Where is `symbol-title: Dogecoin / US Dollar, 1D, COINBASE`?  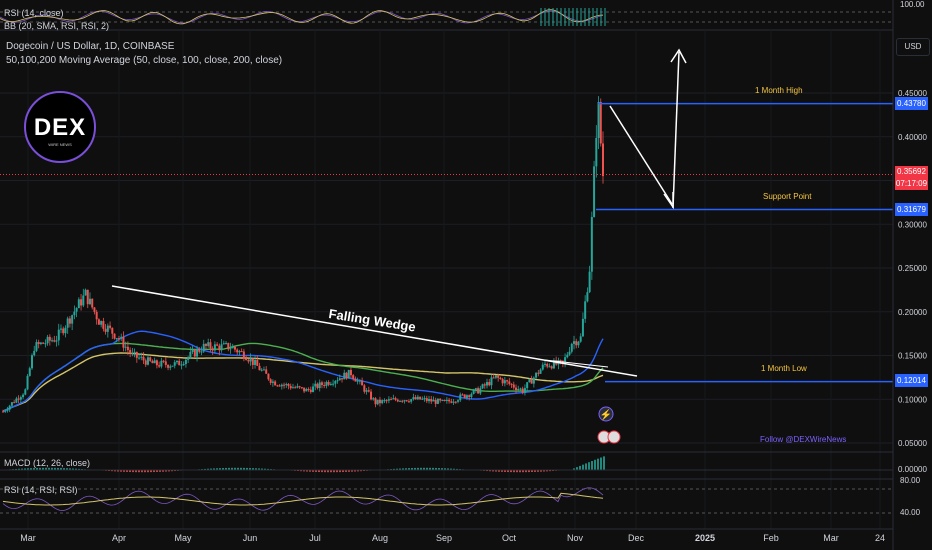
symbol-title: Dogecoin / US Dollar, 1D, COINBASE is located at coordinates (90, 46).